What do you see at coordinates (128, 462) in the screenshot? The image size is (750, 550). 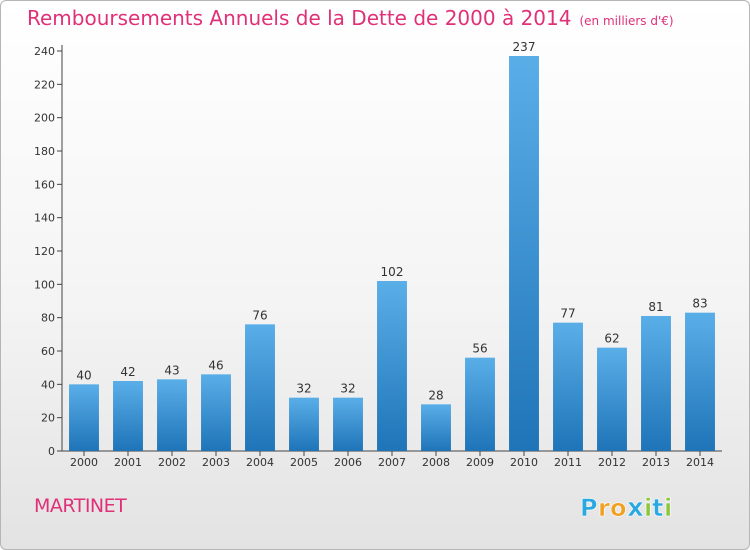 I see `x-tick-label: 2001` at bounding box center [128, 462].